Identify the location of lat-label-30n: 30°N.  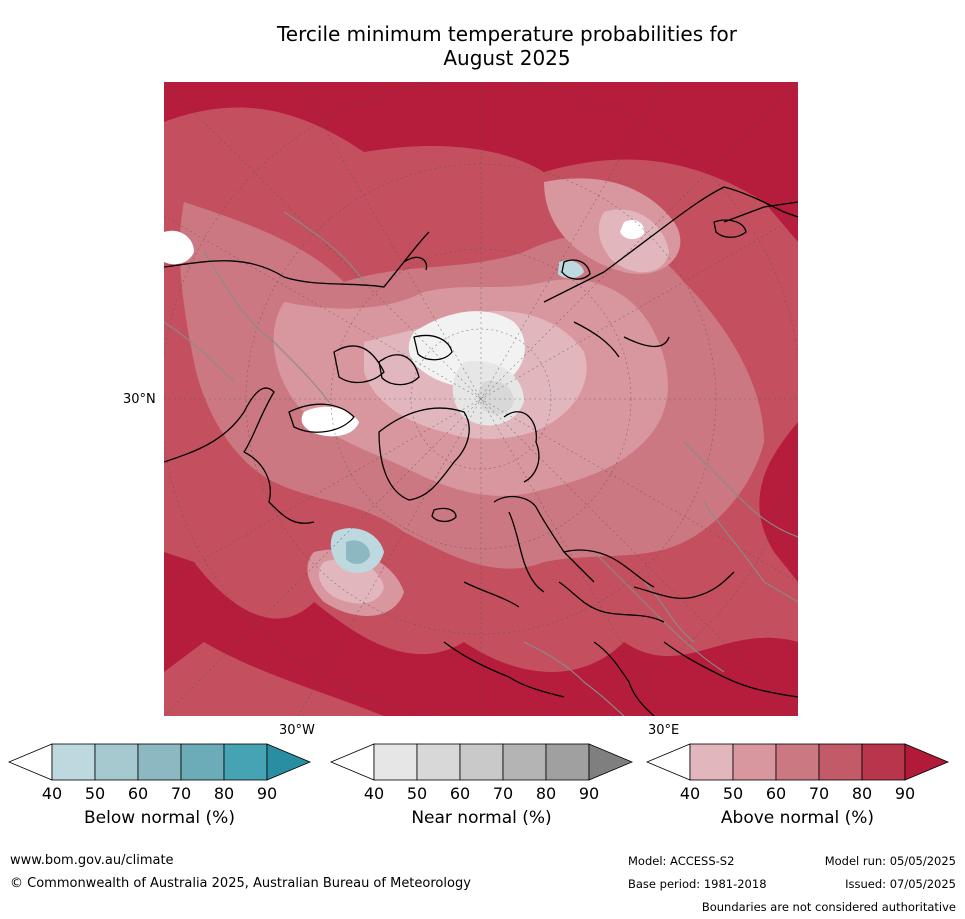
(139, 399).